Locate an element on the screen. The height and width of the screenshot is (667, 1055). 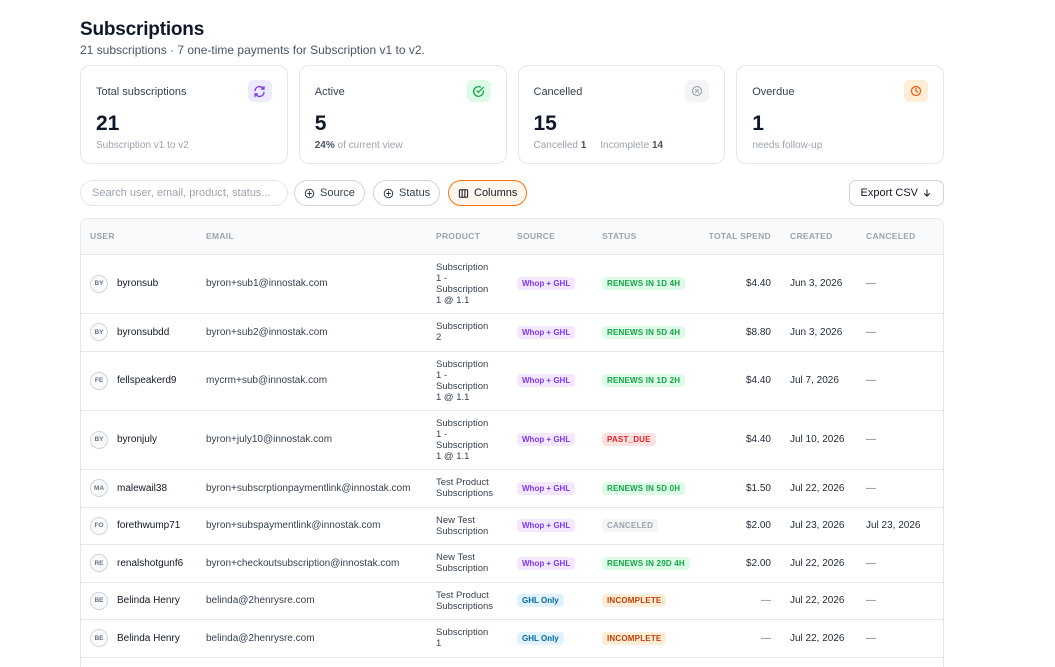
user-email: byron+subspaymentlink@innostak.com is located at coordinates (293, 525).